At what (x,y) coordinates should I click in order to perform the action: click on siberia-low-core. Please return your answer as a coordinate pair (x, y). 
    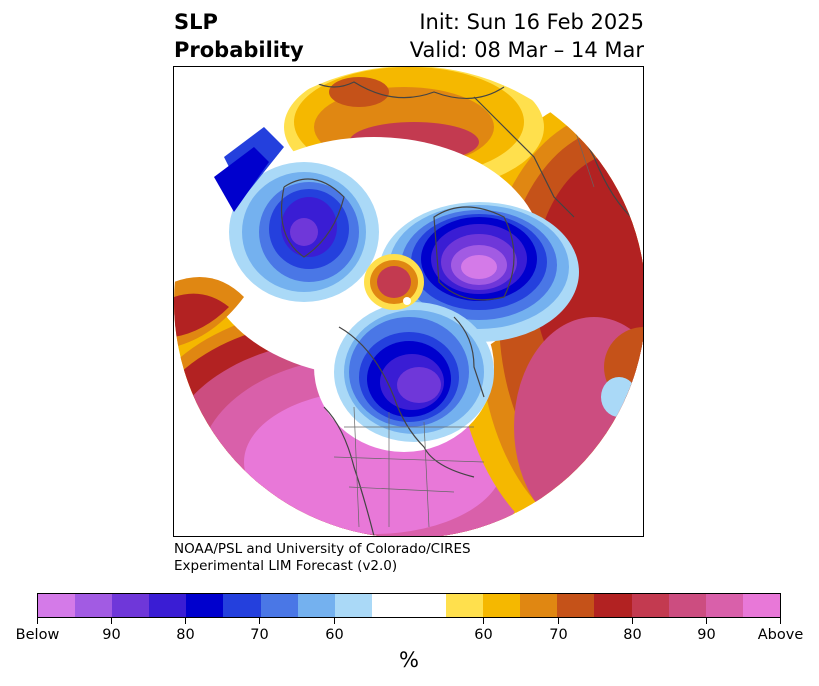
    Looking at the image, I should click on (304, 232).